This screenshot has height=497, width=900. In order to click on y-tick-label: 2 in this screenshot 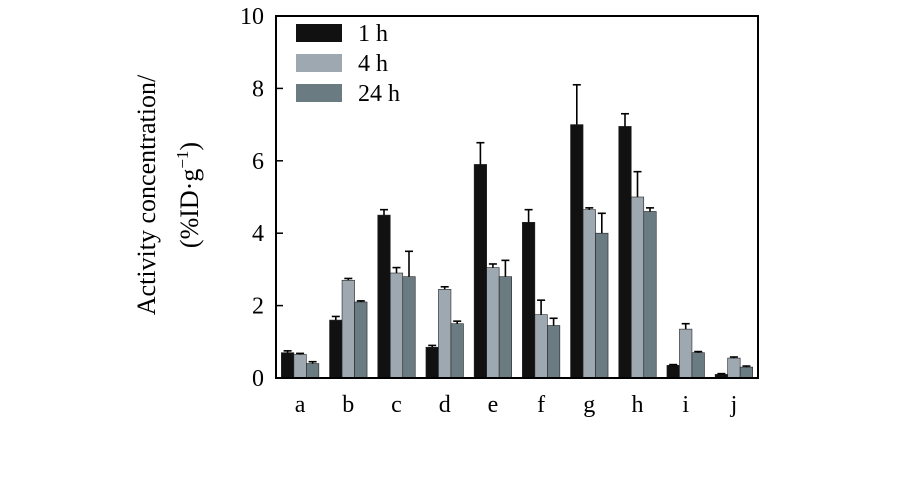, I will do `click(258, 307)`.